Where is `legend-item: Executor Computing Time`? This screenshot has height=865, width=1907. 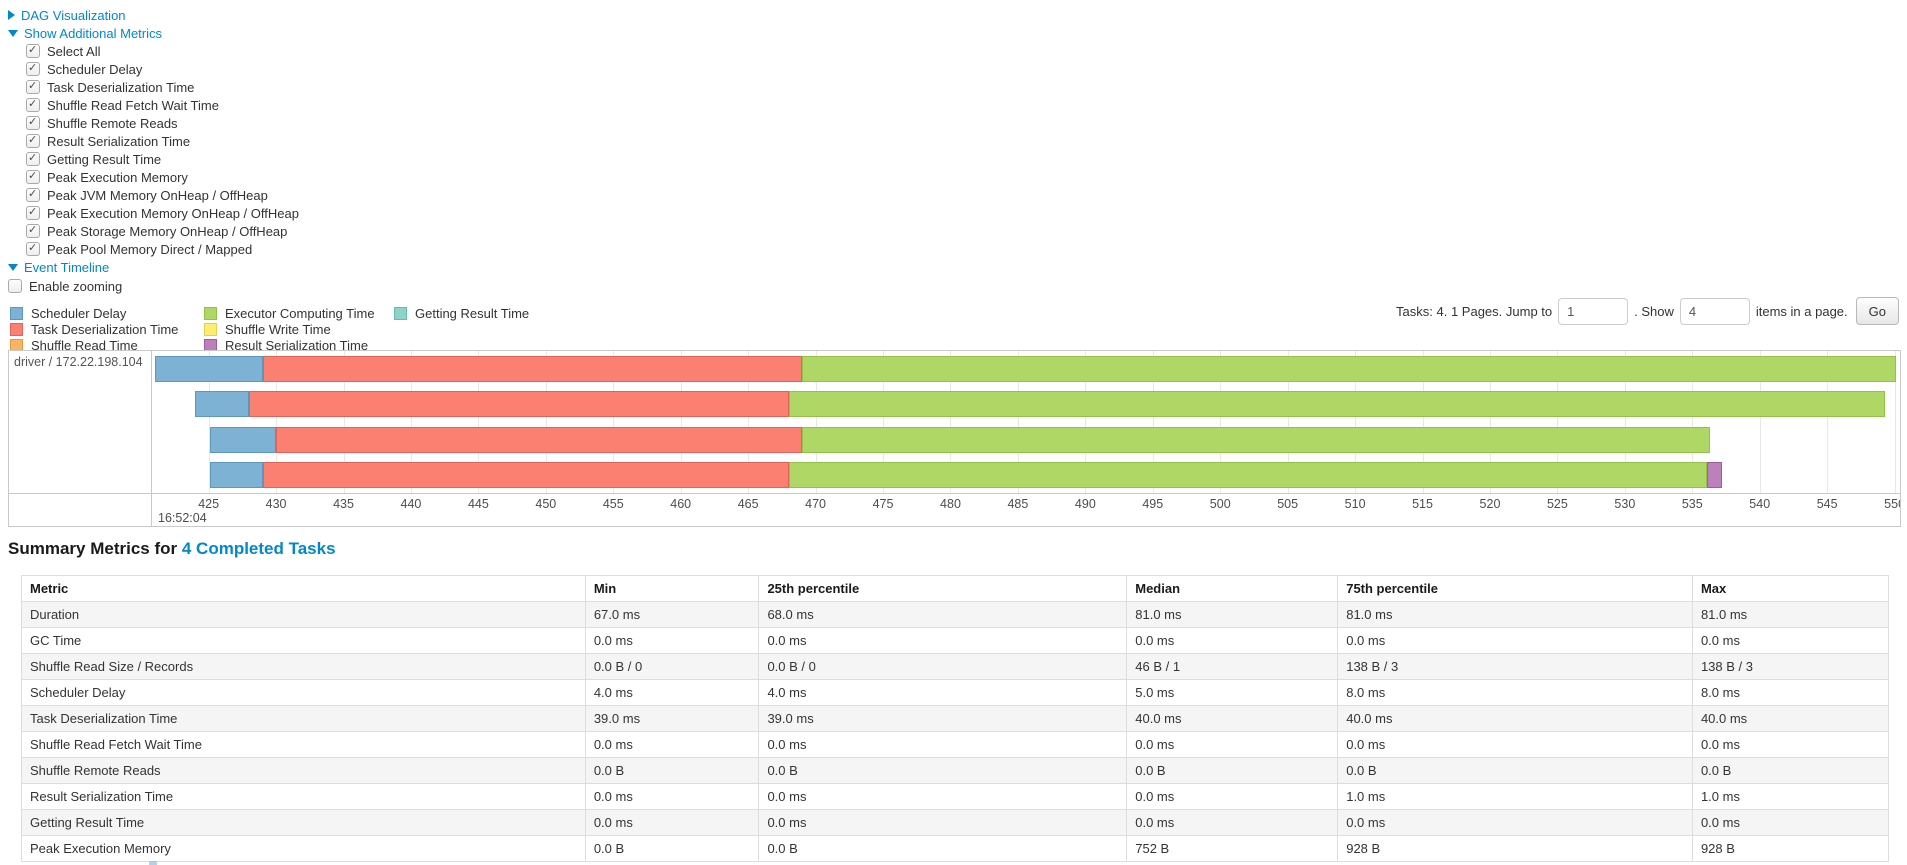 legend-item: Executor Computing Time is located at coordinates (289, 313).